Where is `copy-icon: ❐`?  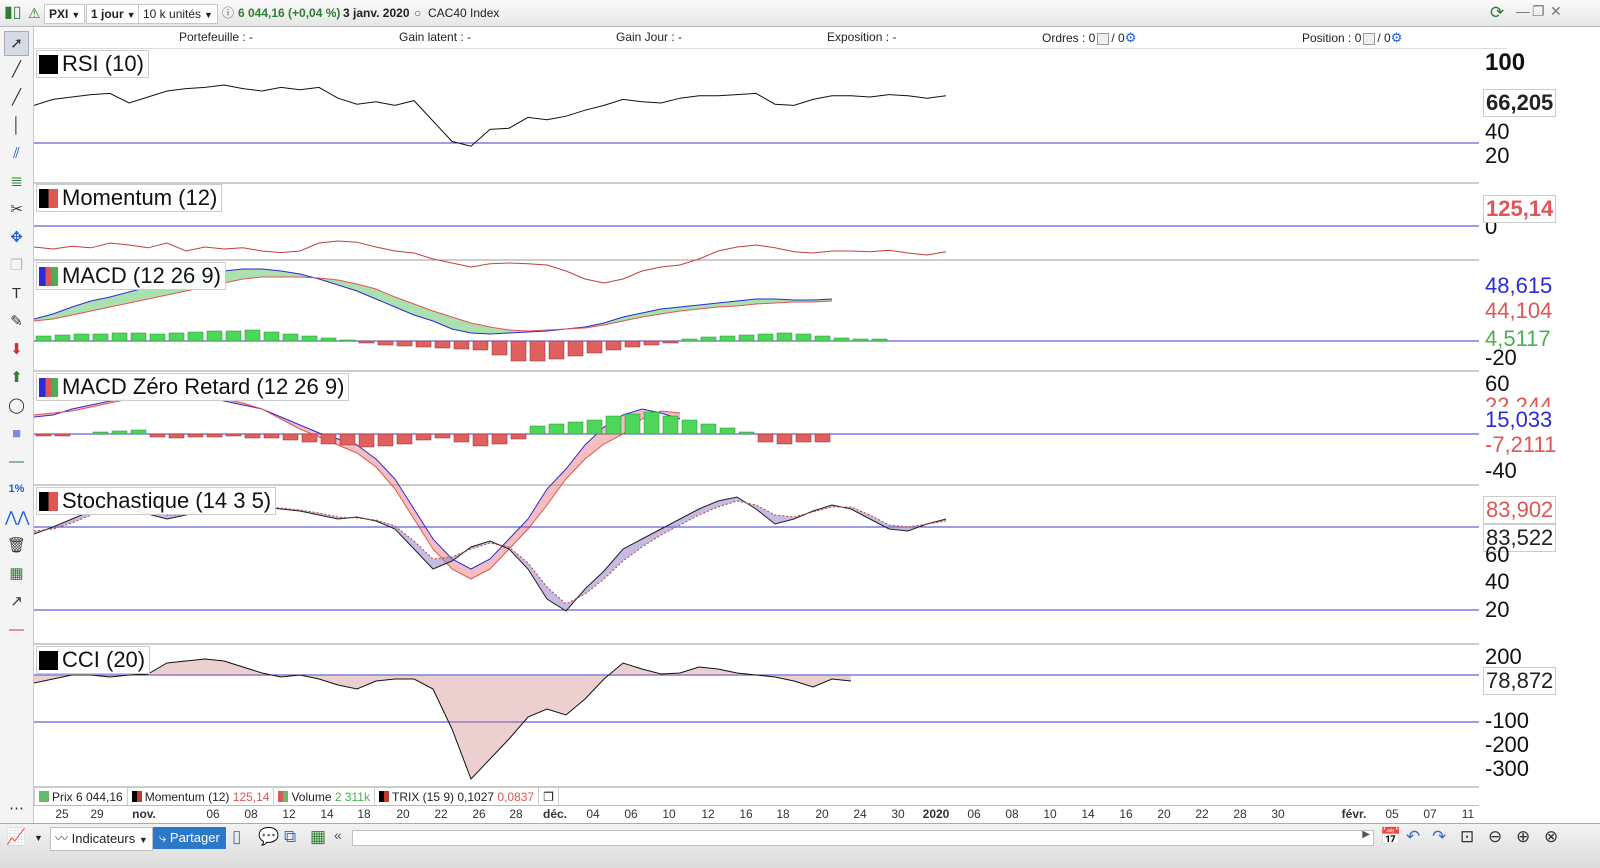
copy-icon: ❐ is located at coordinates (16, 265).